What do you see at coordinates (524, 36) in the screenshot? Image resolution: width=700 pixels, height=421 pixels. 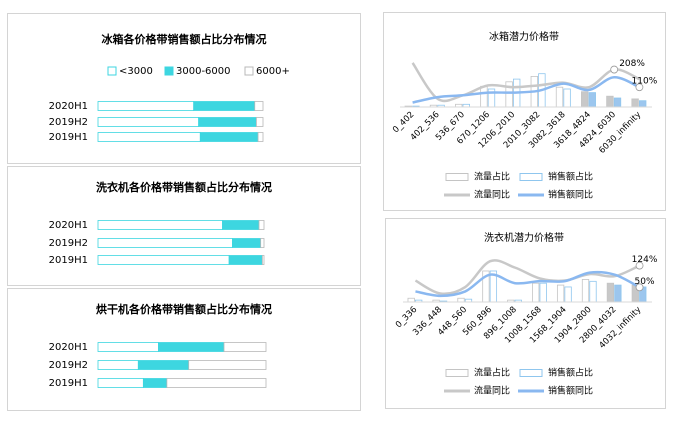 I see `chart-title: 冰箱潜力价格带` at bounding box center [524, 36].